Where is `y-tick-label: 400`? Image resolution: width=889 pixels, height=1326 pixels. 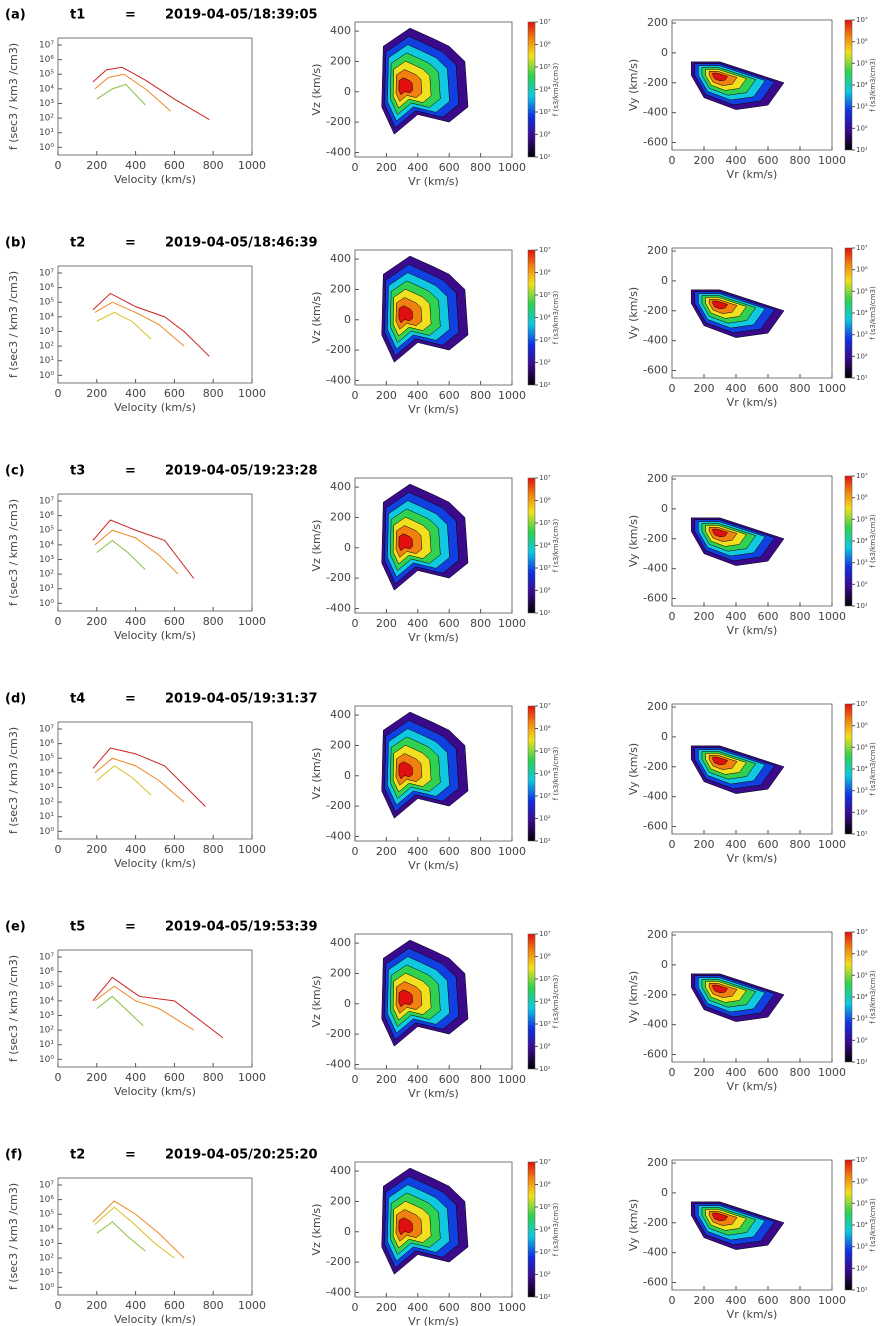 y-tick-label: 400 is located at coordinates (340, 714).